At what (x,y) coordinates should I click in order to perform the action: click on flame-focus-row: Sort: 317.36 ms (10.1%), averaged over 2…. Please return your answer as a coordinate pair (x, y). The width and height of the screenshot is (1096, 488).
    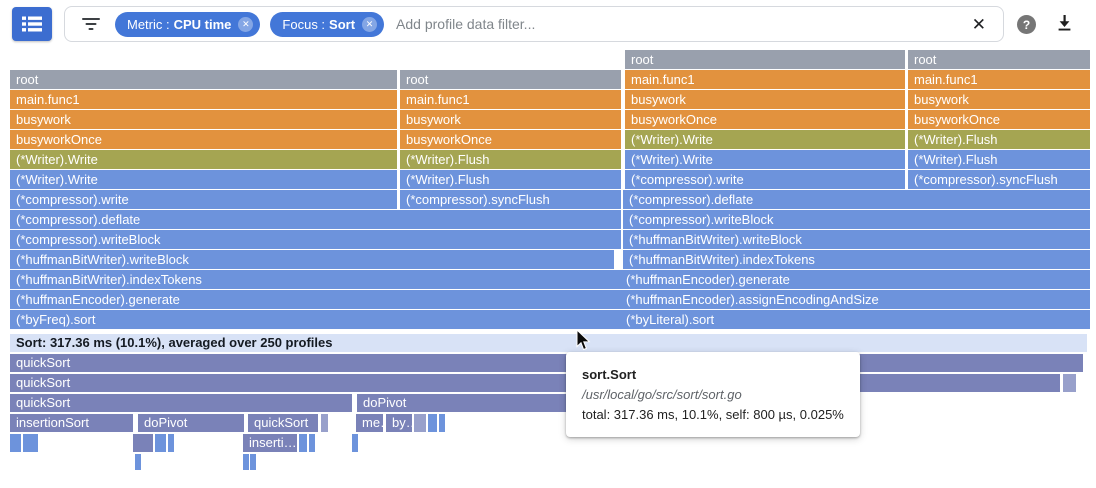
    Looking at the image, I should click on (548, 343).